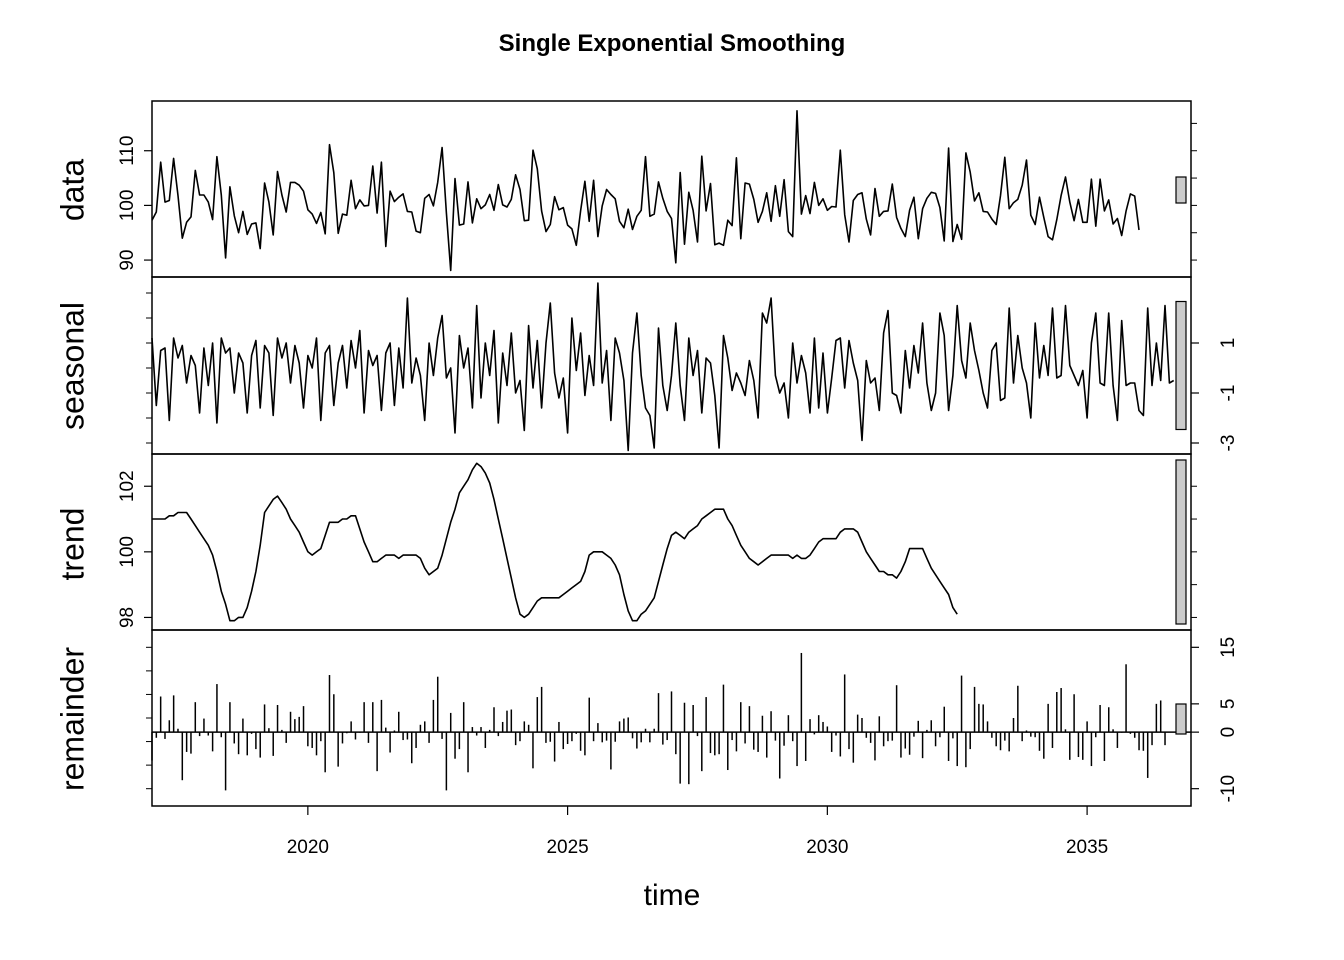 Image resolution: width=1344 pixels, height=960 pixels. I want to click on y-tick-label-remainder: 5, so click(1228, 704).